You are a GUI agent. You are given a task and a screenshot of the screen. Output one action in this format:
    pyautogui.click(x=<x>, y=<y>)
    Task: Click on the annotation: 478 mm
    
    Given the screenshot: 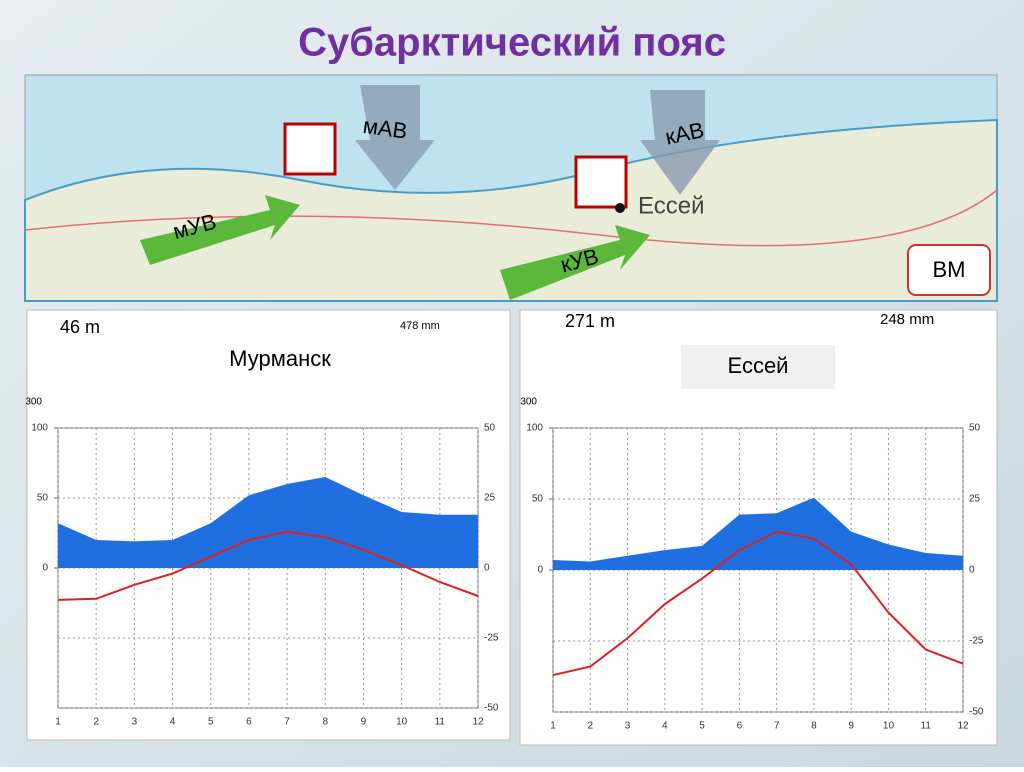 What is the action you would take?
    pyautogui.click(x=420, y=326)
    